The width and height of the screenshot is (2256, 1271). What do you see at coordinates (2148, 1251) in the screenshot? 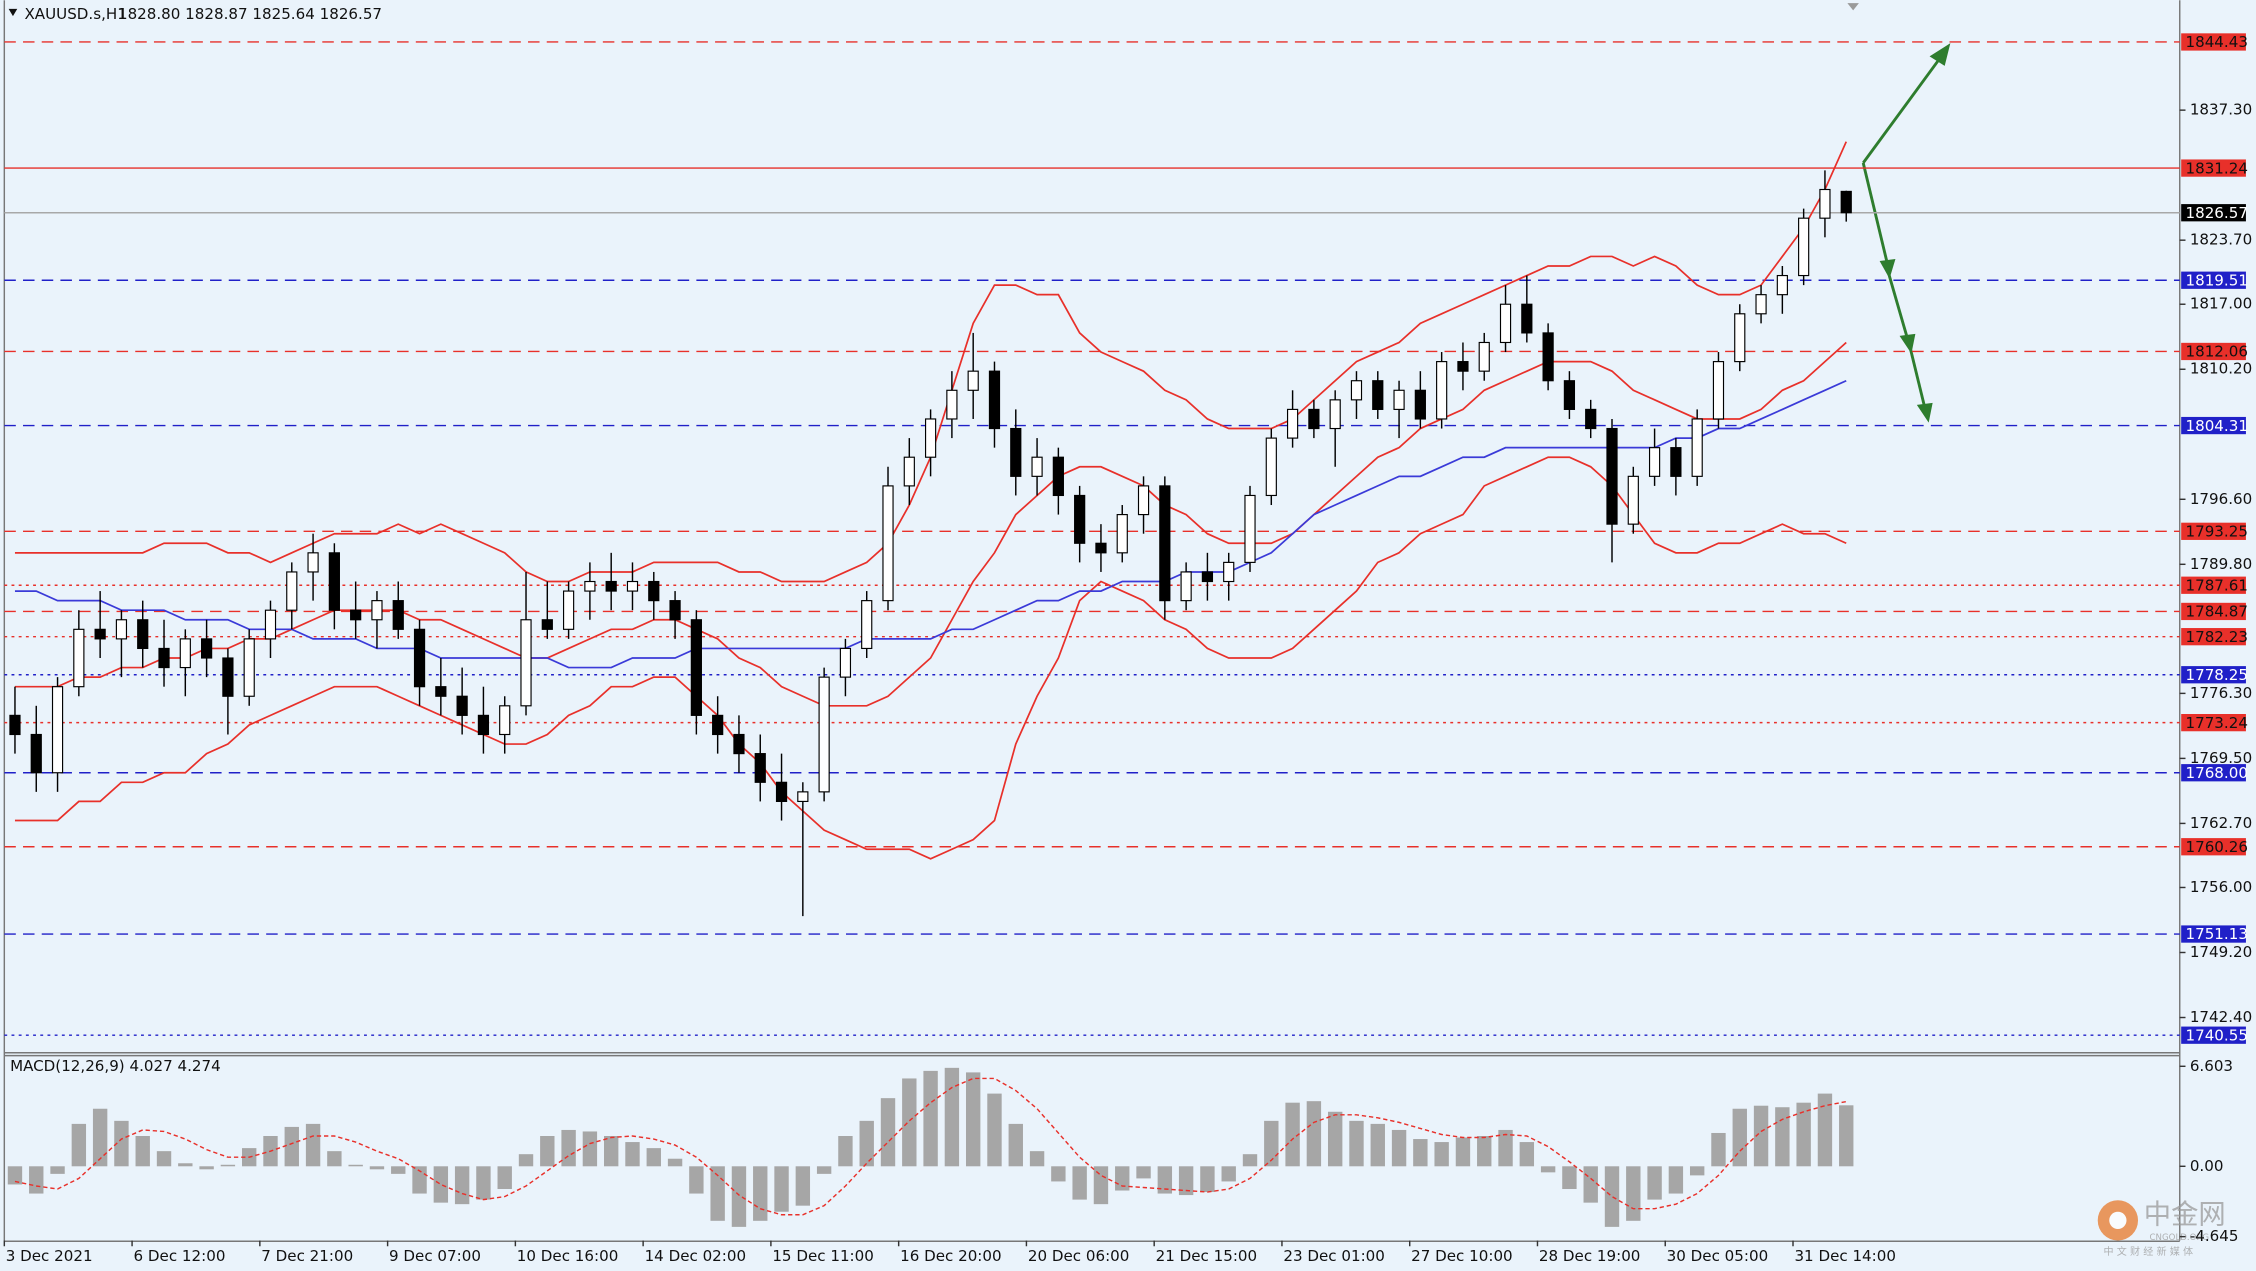
I see `watermark-slogan: 中 文 财 经 新 媒 体` at bounding box center [2148, 1251].